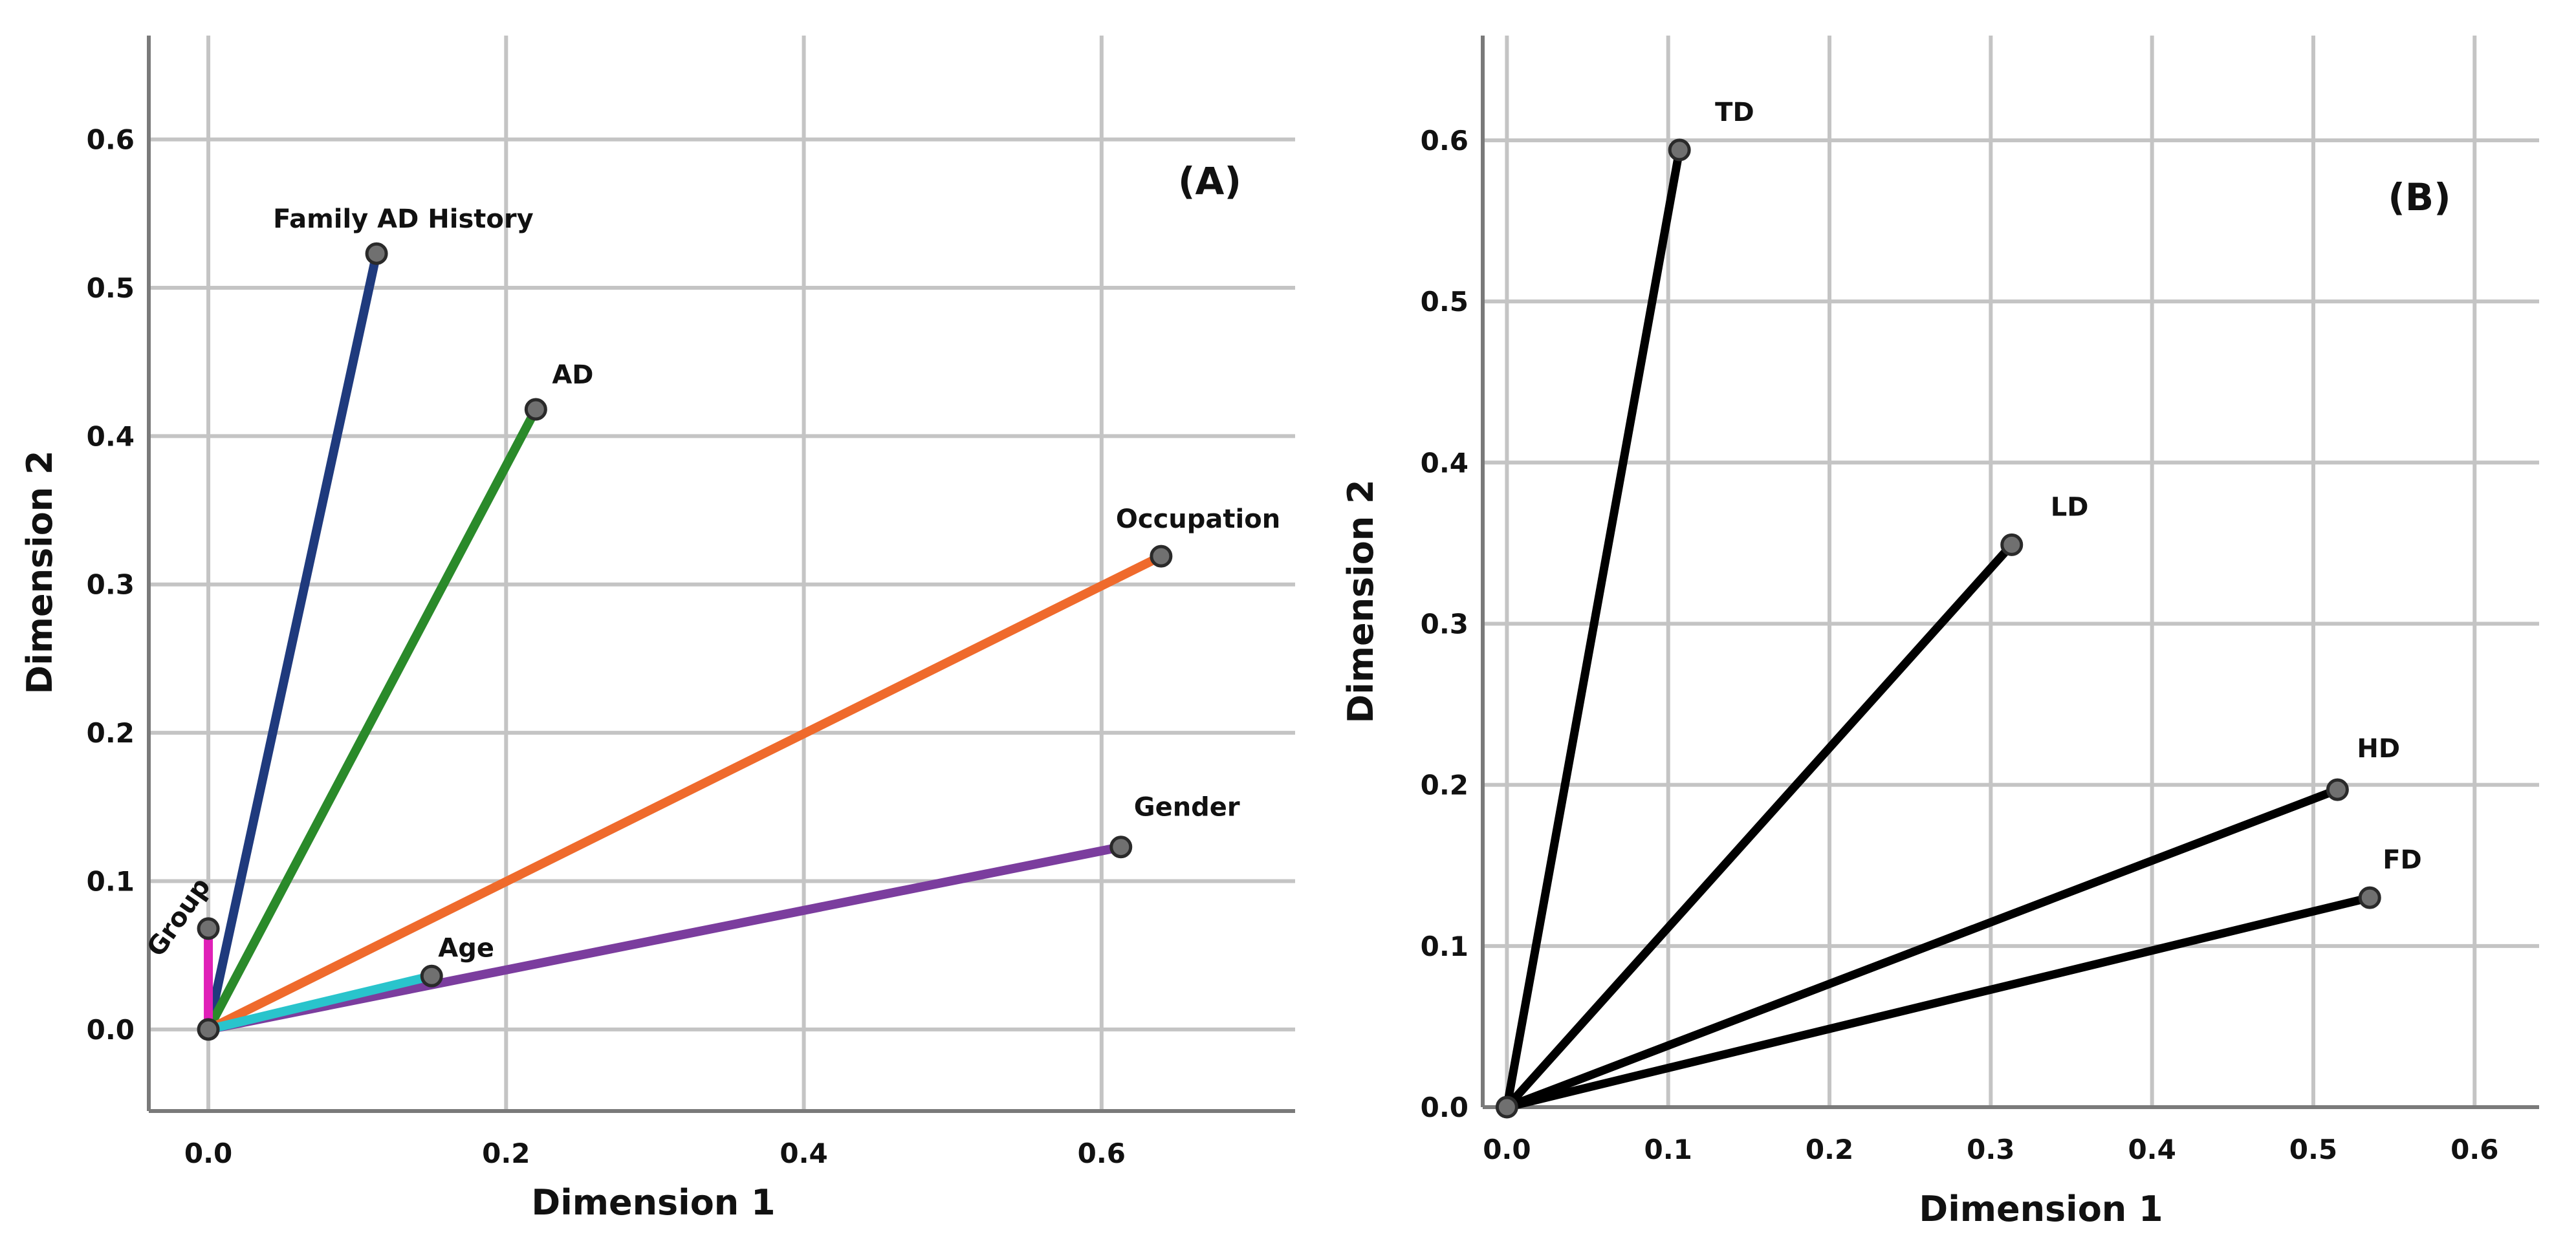 Image resolution: width=2576 pixels, height=1252 pixels. I want to click on panel-b-point-label-fd: FD, so click(2402, 860).